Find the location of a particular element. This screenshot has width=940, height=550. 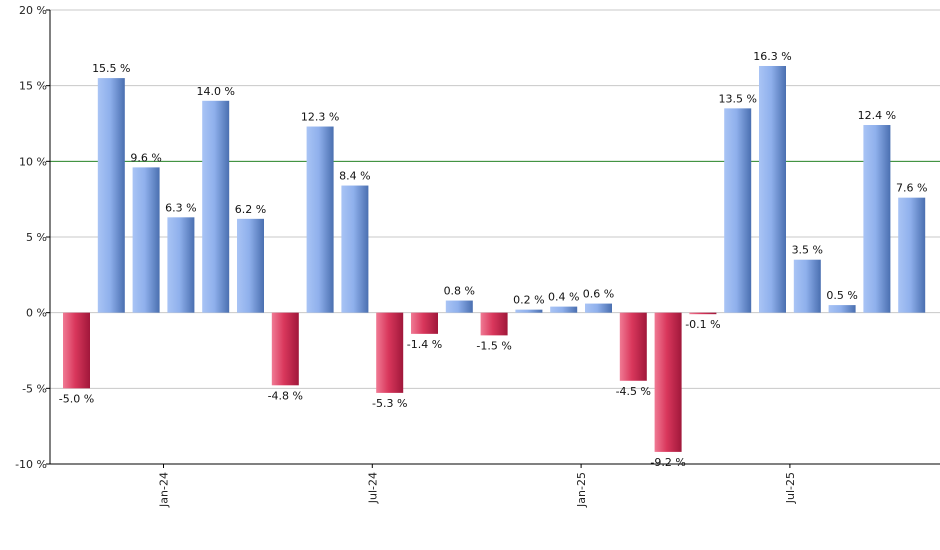

data-label: 0.4 % is located at coordinates (563, 297).